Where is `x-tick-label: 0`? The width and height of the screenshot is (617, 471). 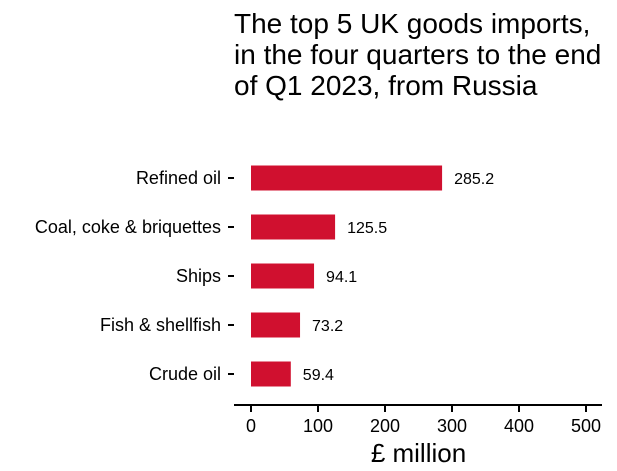
x-tick-label: 0 is located at coordinates (251, 426).